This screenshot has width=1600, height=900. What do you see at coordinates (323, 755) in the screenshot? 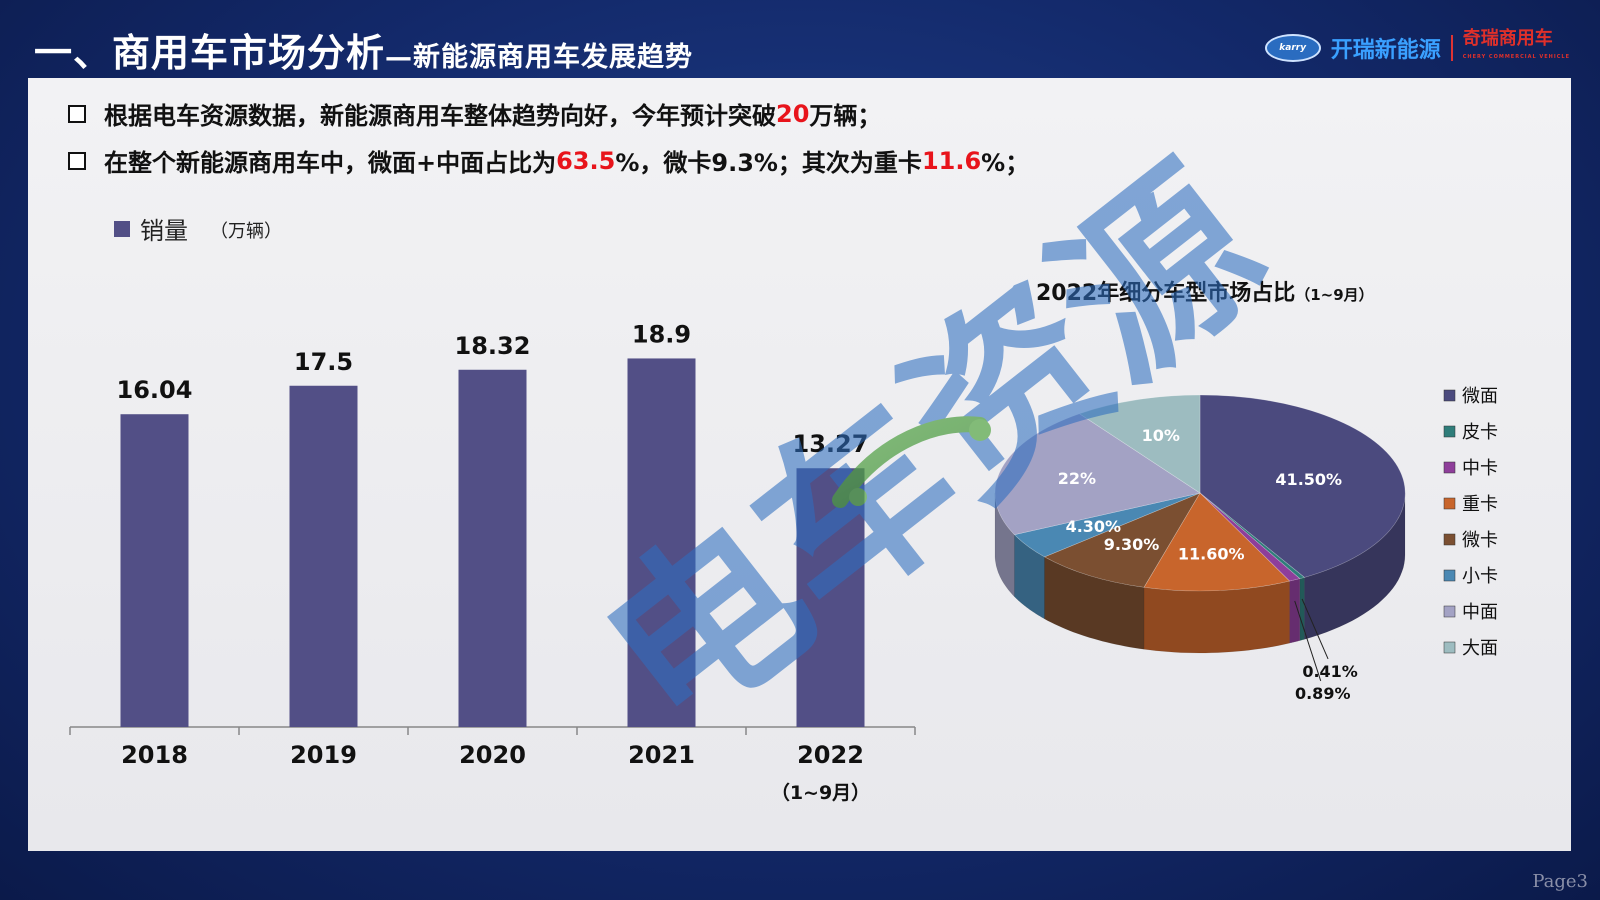
I see `x-tick-label: 2019` at bounding box center [323, 755].